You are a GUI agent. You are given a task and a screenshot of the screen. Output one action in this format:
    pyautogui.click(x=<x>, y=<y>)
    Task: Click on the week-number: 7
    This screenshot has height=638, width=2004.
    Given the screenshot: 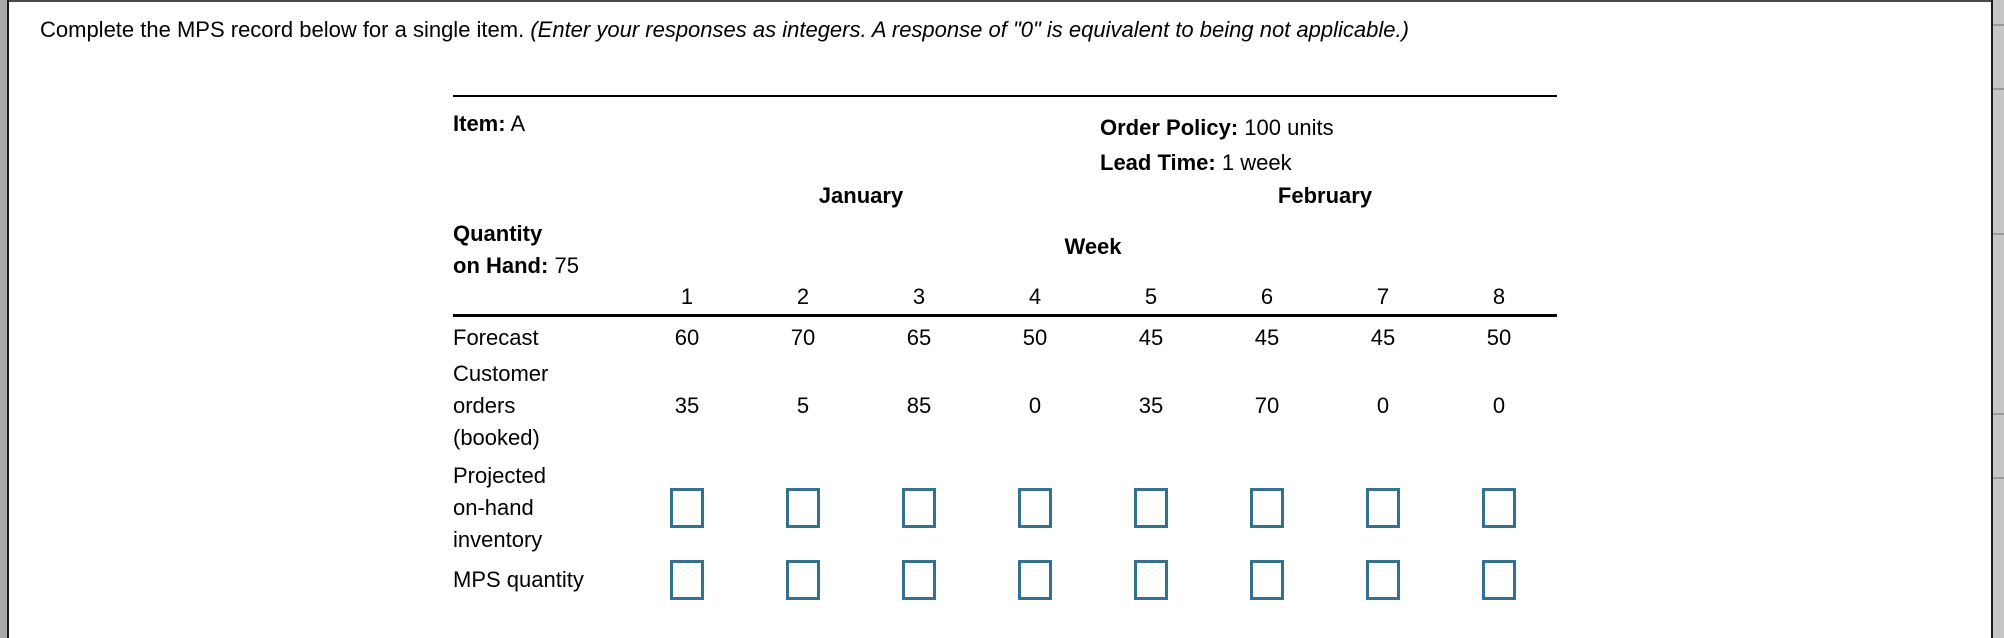 What is the action you would take?
    pyautogui.click(x=1383, y=296)
    